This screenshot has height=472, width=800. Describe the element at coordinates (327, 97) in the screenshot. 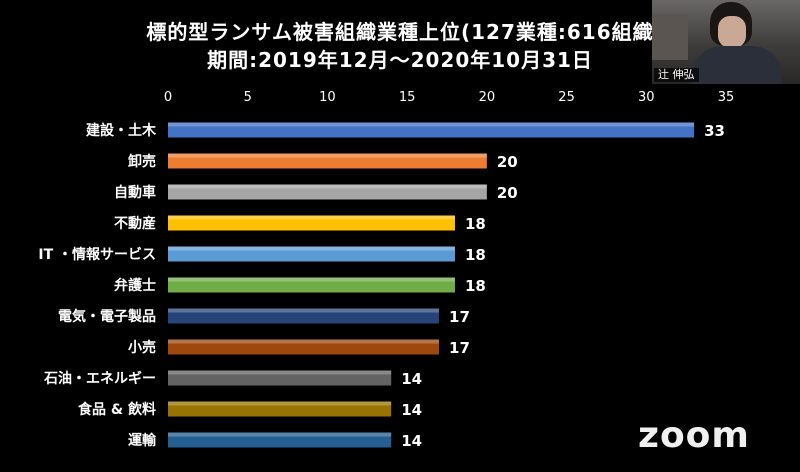

I see `x-tick-label: 10` at that location.